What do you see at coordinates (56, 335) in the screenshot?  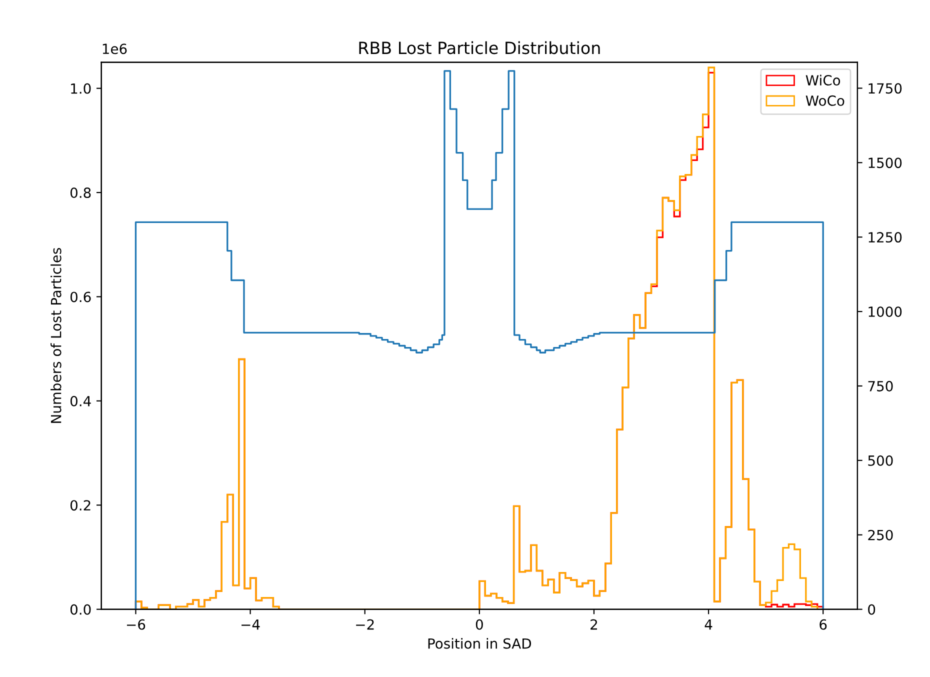 I see `y-axis-title: Numbers of Lost Particles` at bounding box center [56, 335].